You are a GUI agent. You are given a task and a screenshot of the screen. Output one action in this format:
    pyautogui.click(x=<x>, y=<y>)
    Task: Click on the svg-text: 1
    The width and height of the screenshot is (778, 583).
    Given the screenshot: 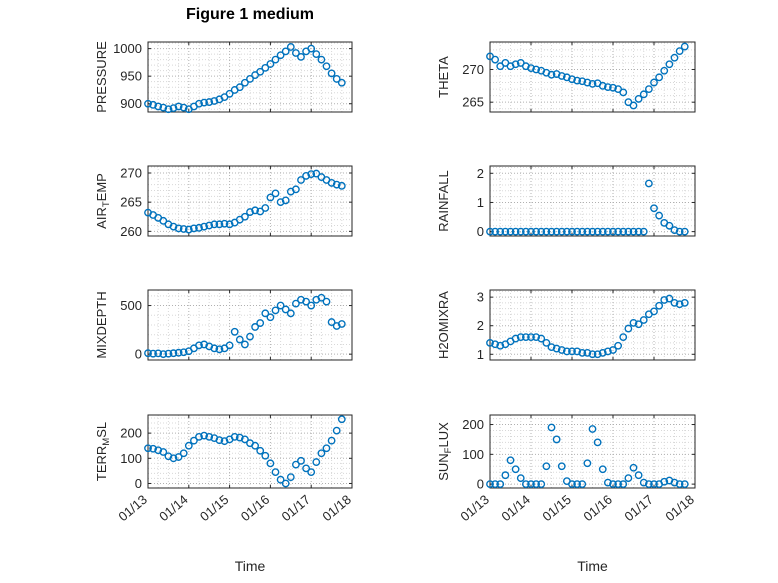 What is the action you would take?
    pyautogui.click(x=480, y=202)
    